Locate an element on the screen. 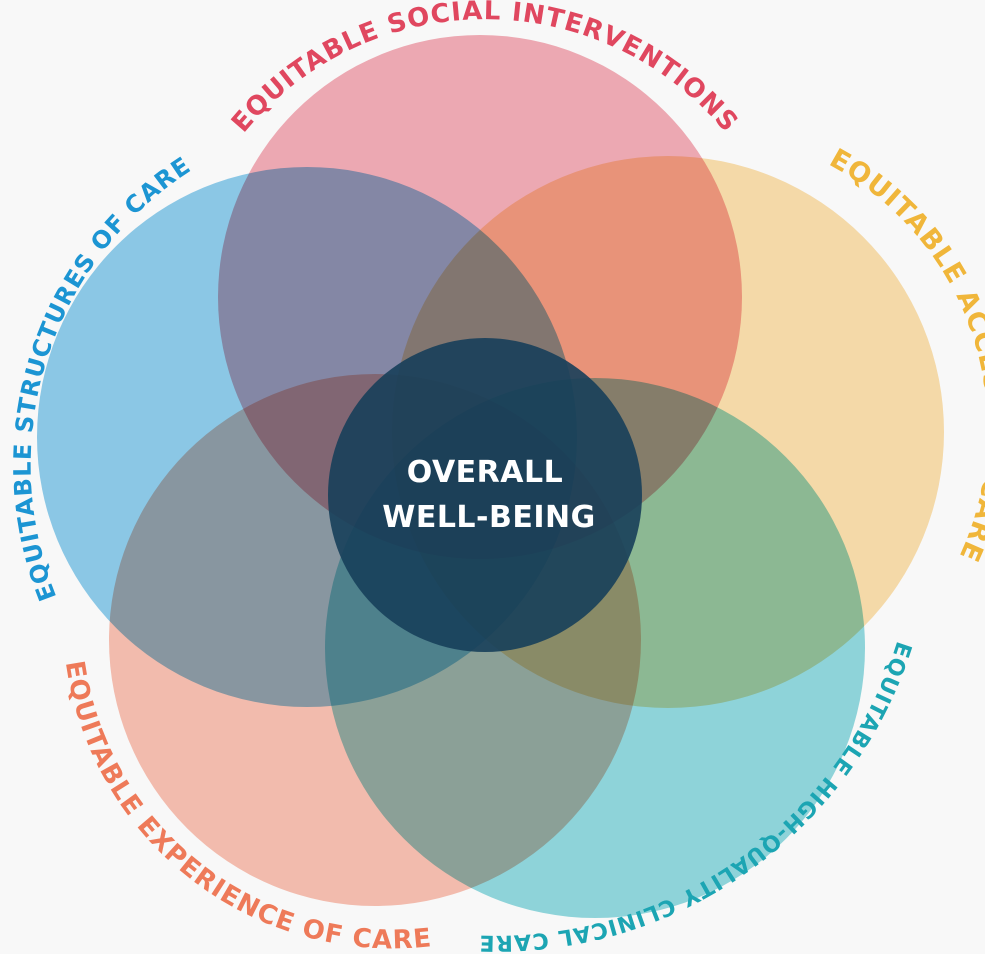  center-label-line1: OVERALL is located at coordinates (485, 472).